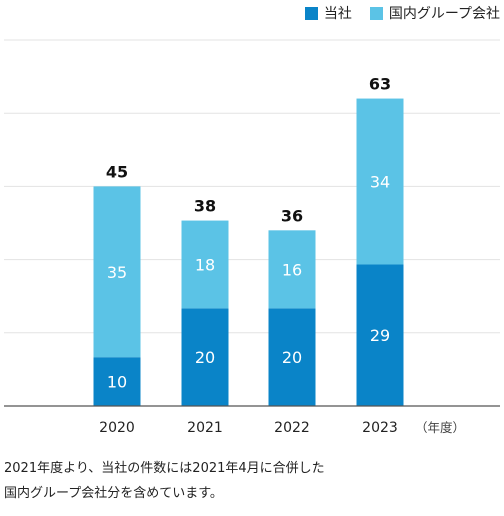 Image resolution: width=504 pixels, height=516 pixels. I want to click on legend-label-company: 当社, so click(337, 14).